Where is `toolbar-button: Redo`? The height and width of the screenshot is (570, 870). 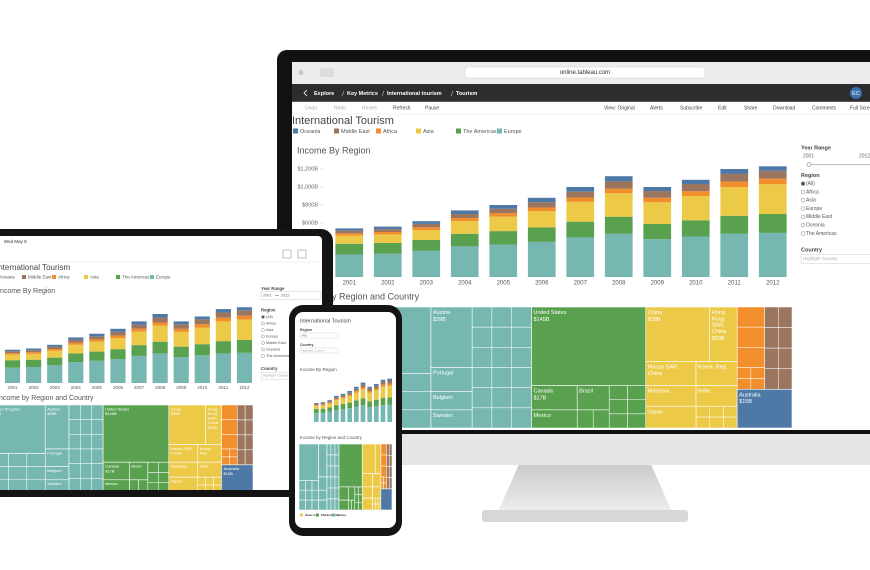 toolbar-button: Redo is located at coordinates (340, 108).